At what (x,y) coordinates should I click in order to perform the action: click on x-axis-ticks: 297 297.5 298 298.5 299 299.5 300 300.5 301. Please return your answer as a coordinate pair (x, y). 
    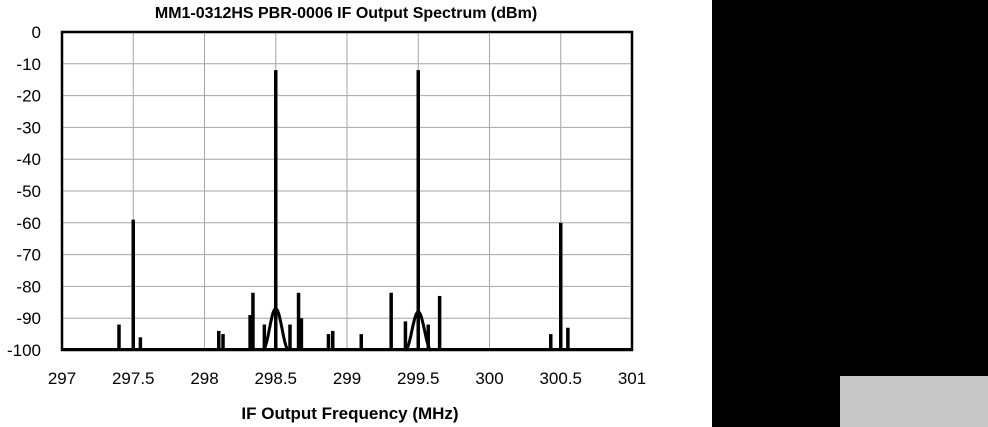
    Looking at the image, I should click on (347, 378).